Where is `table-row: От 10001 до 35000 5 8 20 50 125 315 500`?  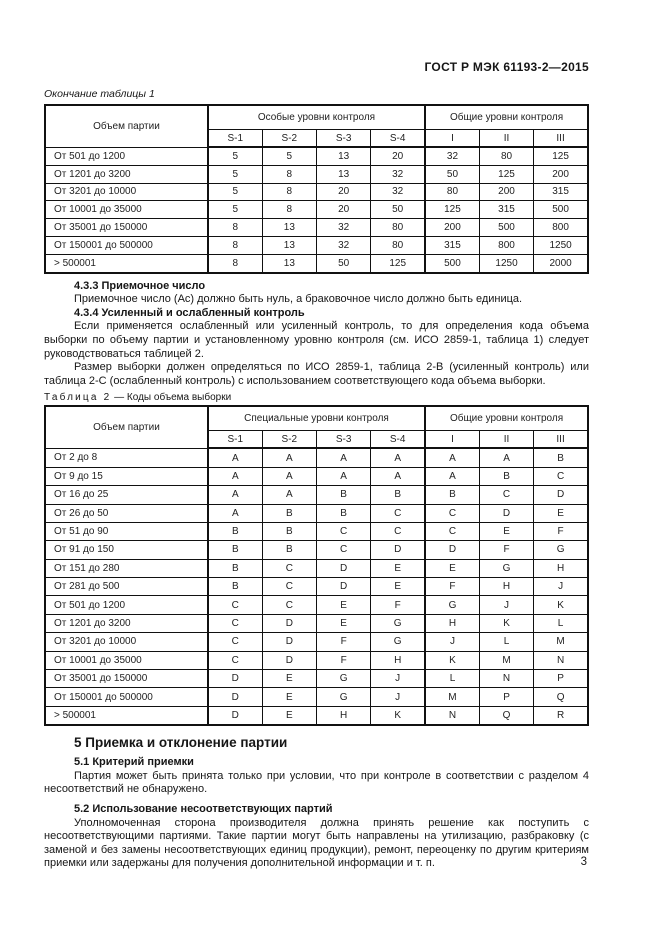
table-row: От 10001 до 35000 5 8 20 50 125 315 500 is located at coordinates (316, 210).